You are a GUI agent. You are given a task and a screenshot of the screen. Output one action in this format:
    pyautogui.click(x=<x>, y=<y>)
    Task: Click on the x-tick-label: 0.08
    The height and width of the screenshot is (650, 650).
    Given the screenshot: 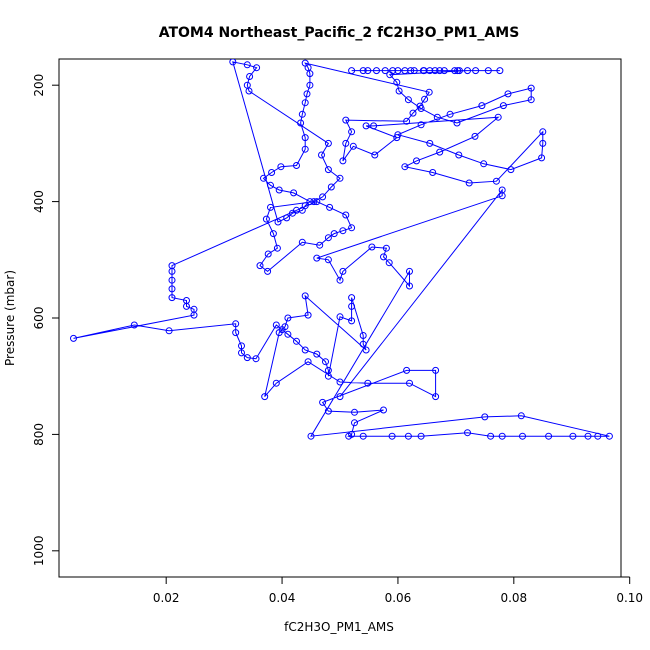 What is the action you would take?
    pyautogui.click(x=513, y=598)
    